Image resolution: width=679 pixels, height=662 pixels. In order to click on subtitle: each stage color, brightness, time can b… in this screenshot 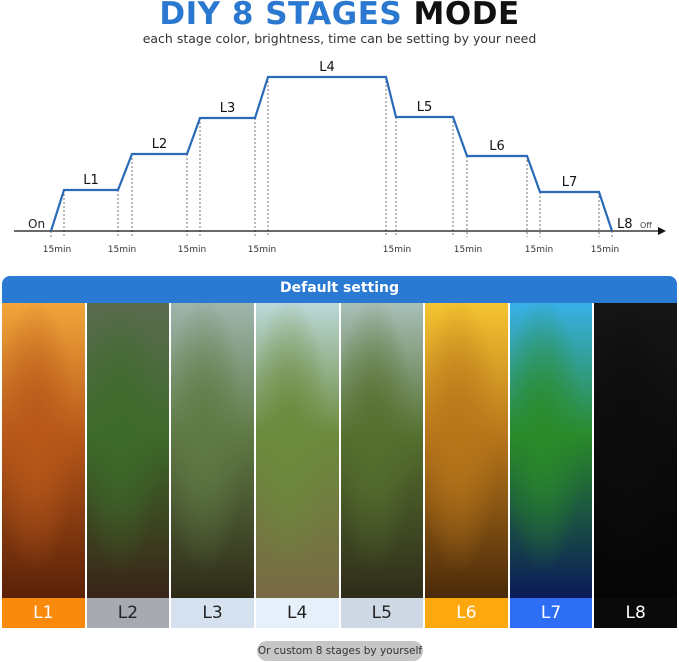, I will do `click(339, 38)`.